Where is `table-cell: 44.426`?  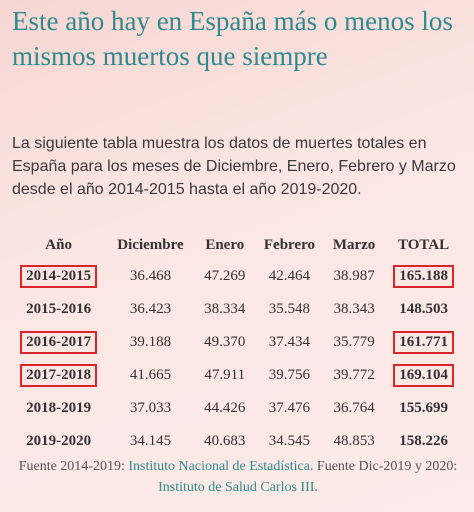 table-cell: 44.426 is located at coordinates (225, 408).